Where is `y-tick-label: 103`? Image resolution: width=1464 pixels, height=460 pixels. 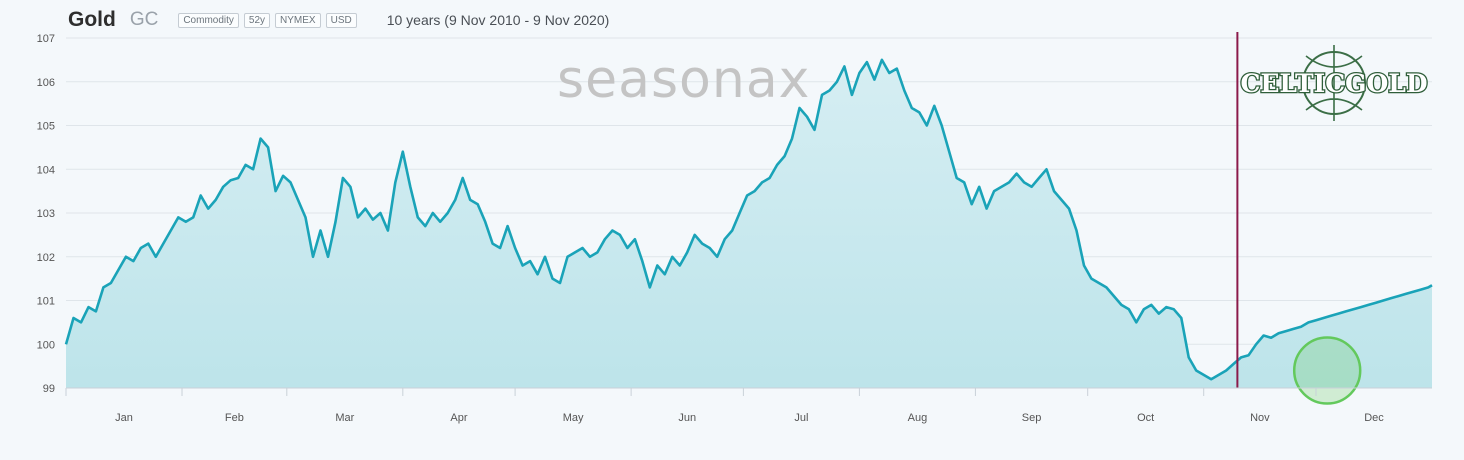 y-tick-label: 103 is located at coordinates (46, 214).